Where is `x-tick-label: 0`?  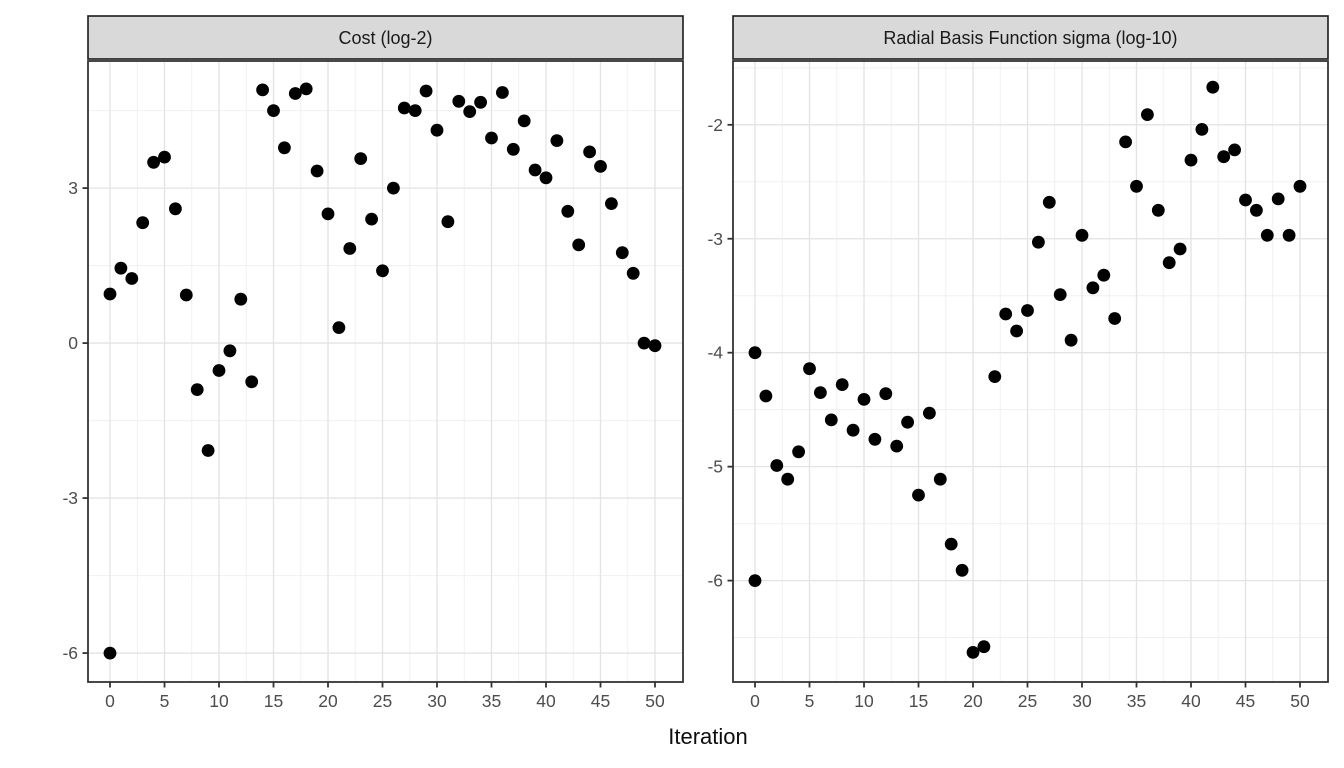 x-tick-label: 0 is located at coordinates (755, 701).